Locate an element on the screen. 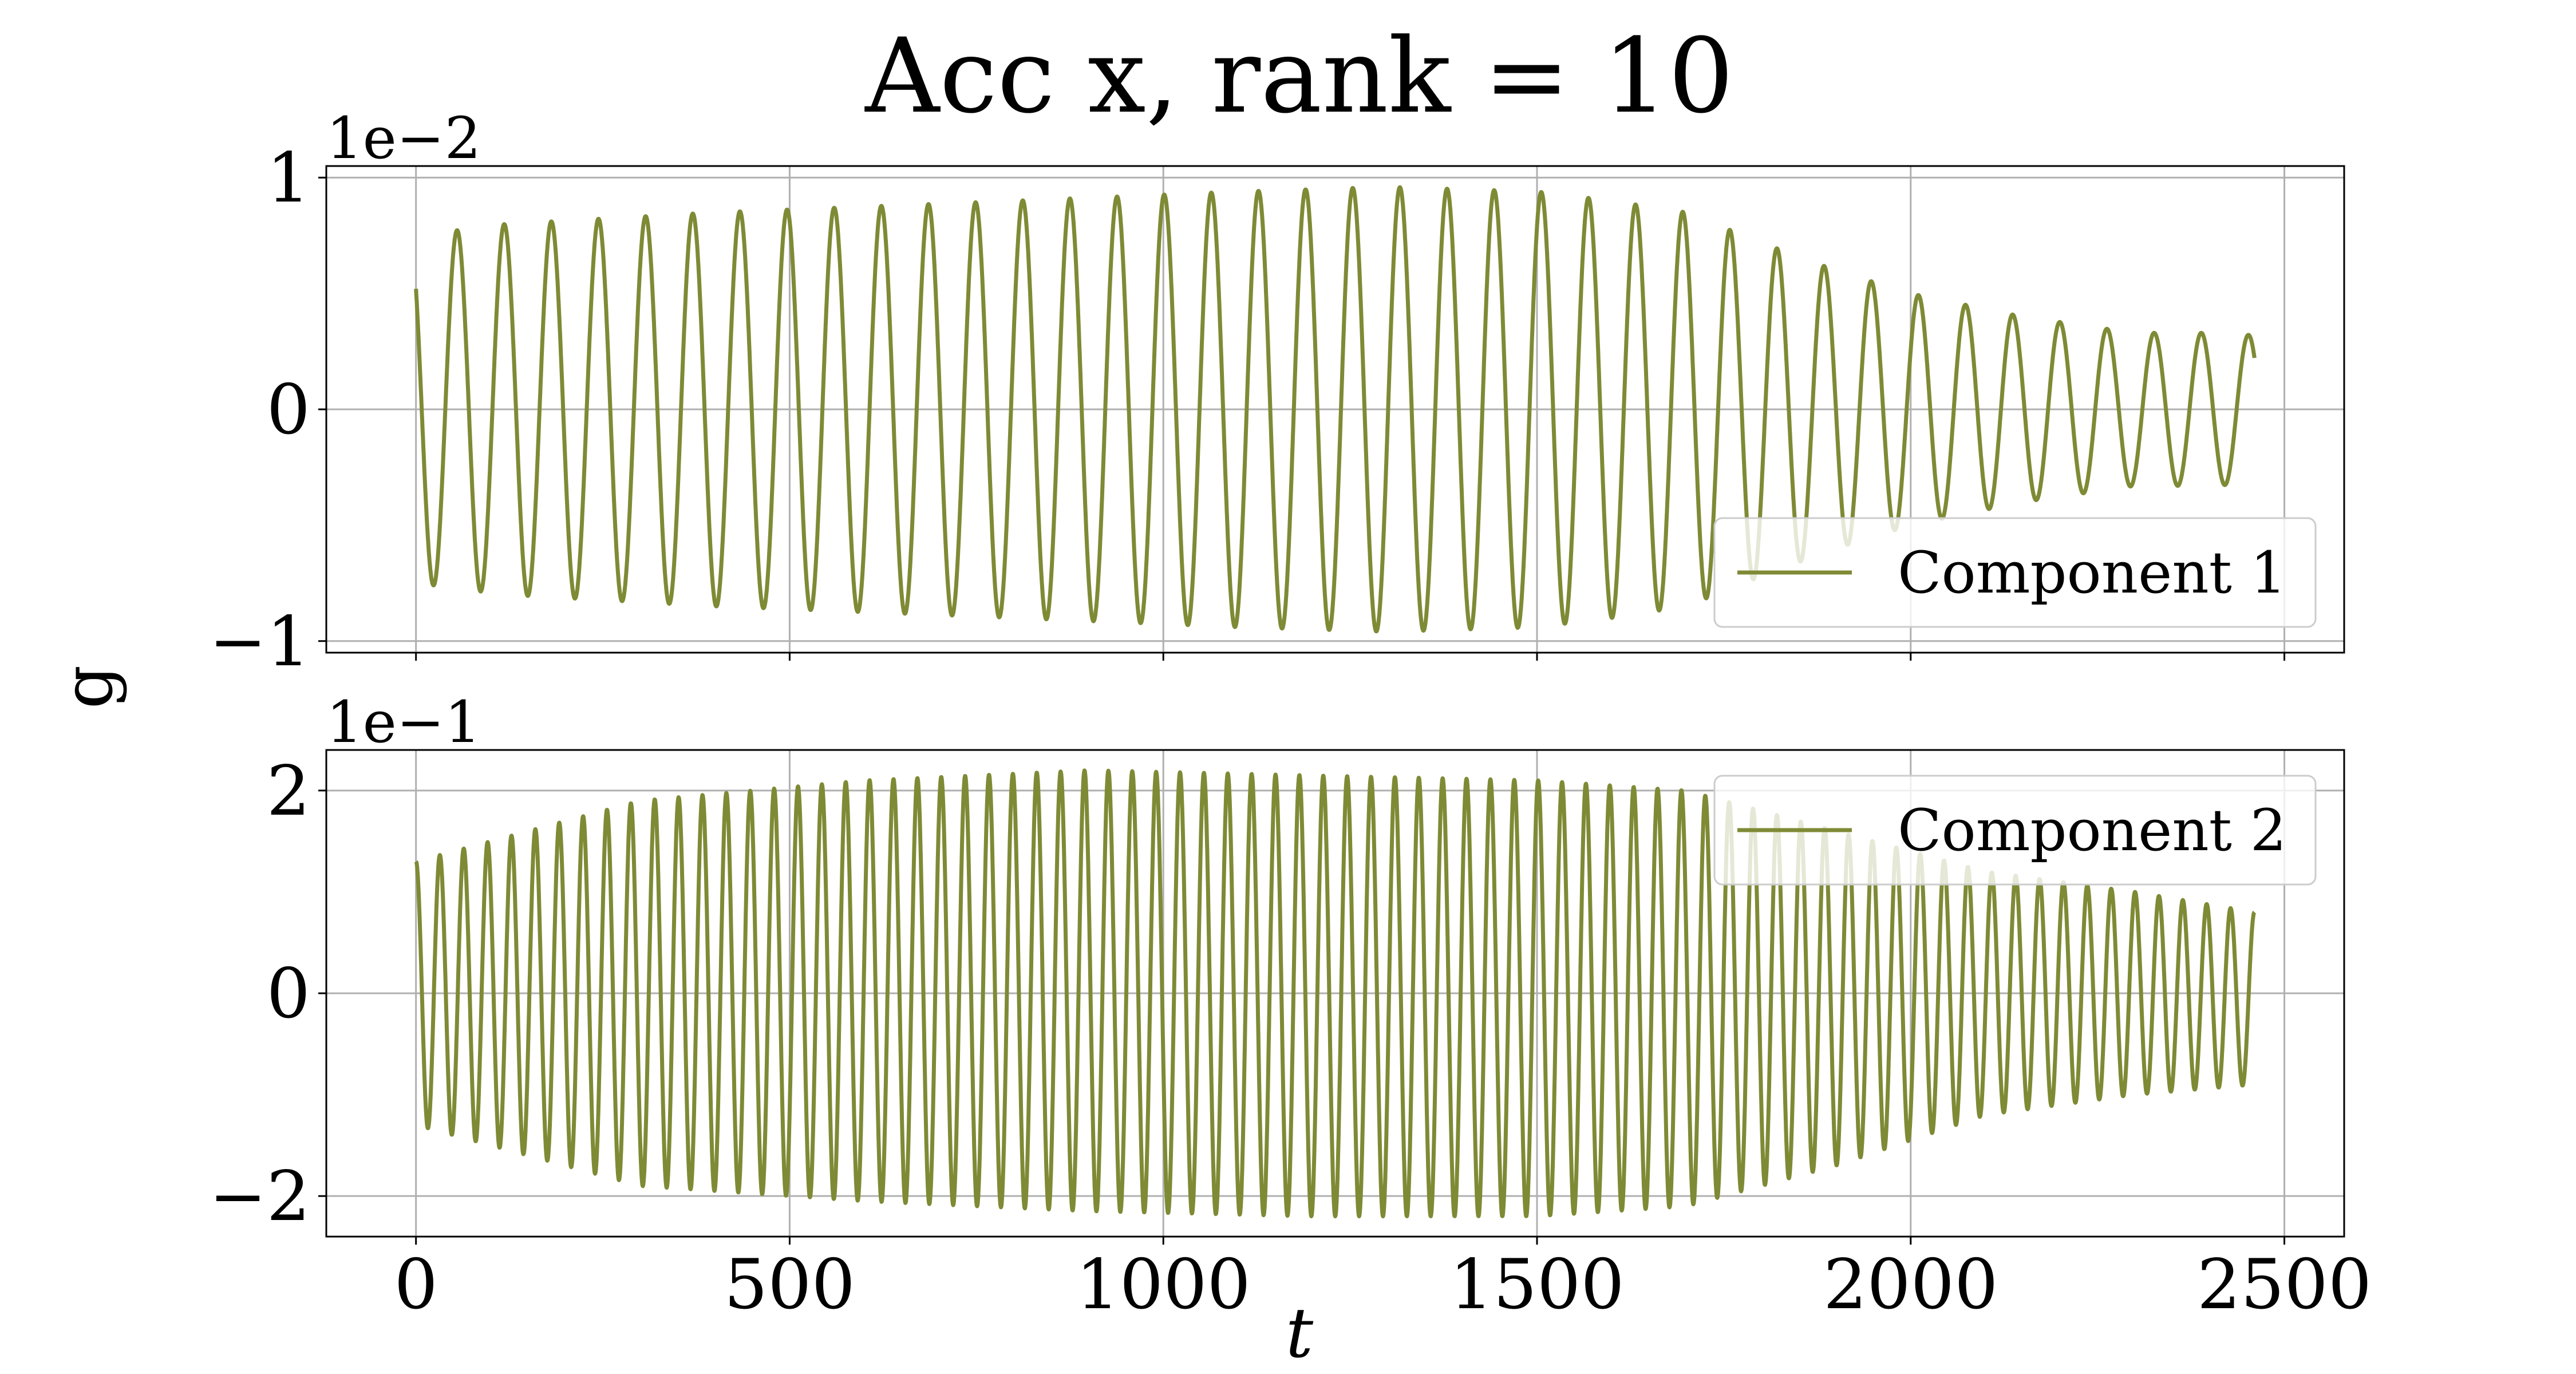  y-tick-label-0: −2 is located at coordinates (259, 1197).